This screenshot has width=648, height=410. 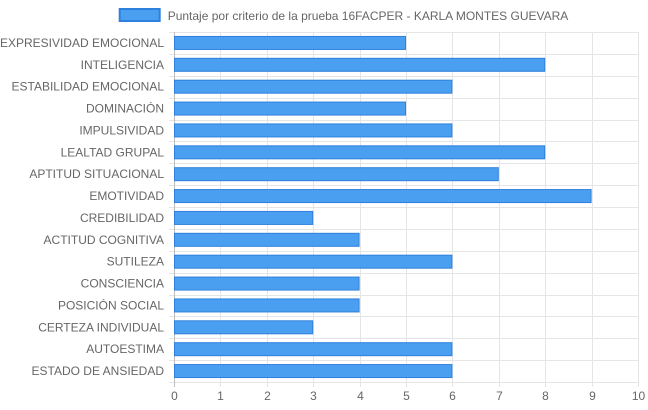 I want to click on x-tick-label: 3, so click(x=313, y=396).